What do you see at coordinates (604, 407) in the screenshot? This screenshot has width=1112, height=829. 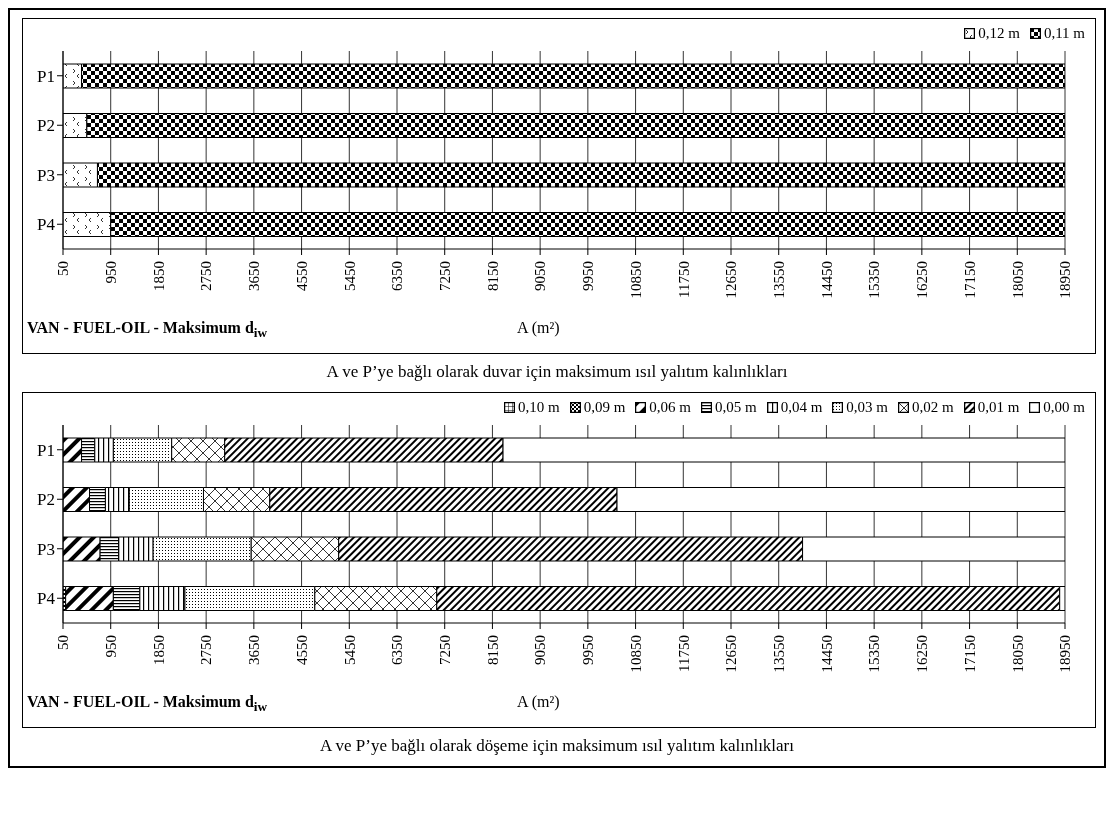 I see `legend-label: 0,09 m` at bounding box center [604, 407].